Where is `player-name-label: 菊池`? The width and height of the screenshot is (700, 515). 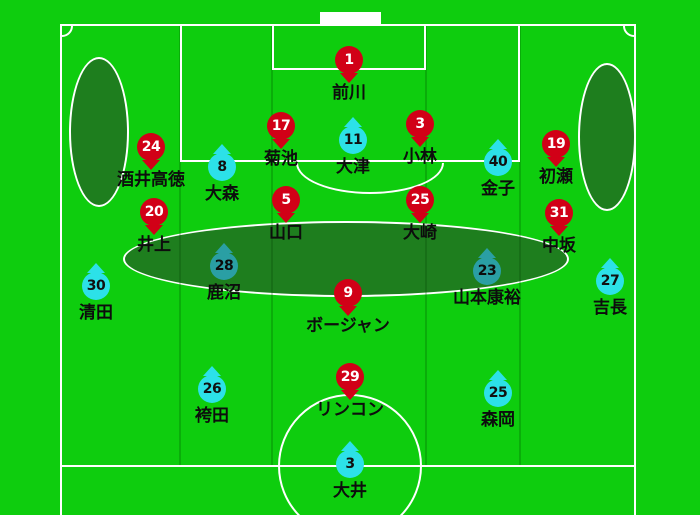
player-name-label: 菊池 is located at coordinates (281, 159).